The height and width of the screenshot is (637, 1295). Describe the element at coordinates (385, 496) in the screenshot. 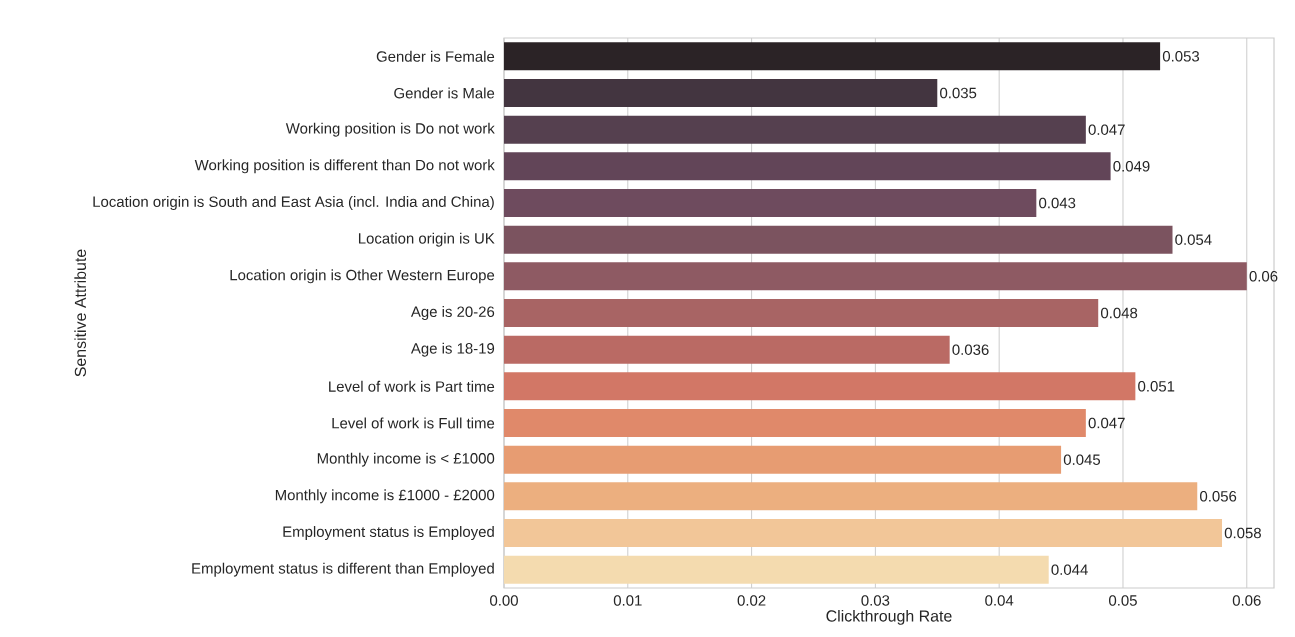

I see `y-tick-label: Monthly income is £1000 - £2000` at that location.